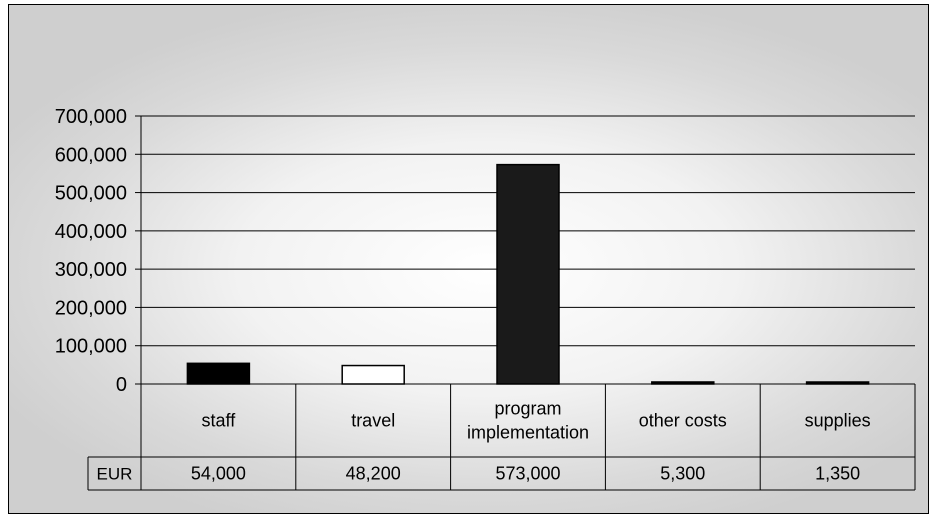 The image size is (933, 516). I want to click on table-value-cell: 48,200, so click(373, 474).